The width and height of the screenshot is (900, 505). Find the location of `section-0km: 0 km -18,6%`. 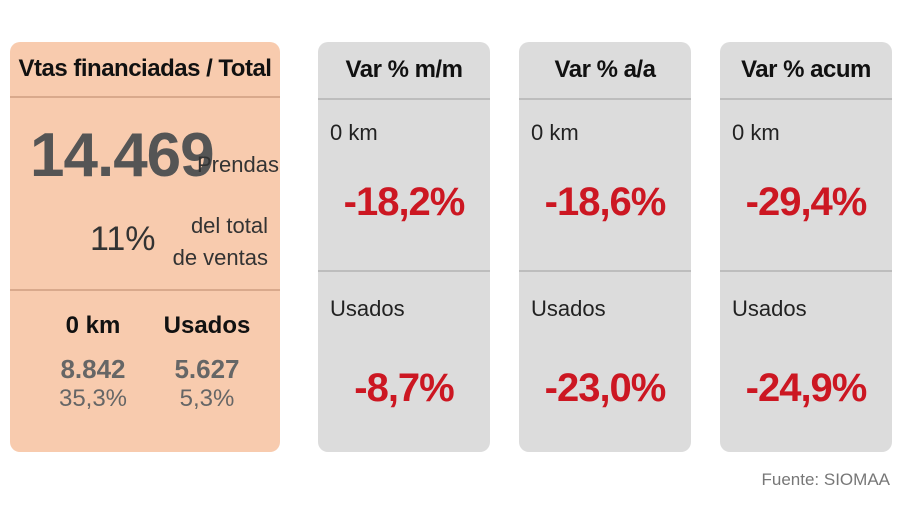

section-0km: 0 km -18,6% is located at coordinates (605, 186).